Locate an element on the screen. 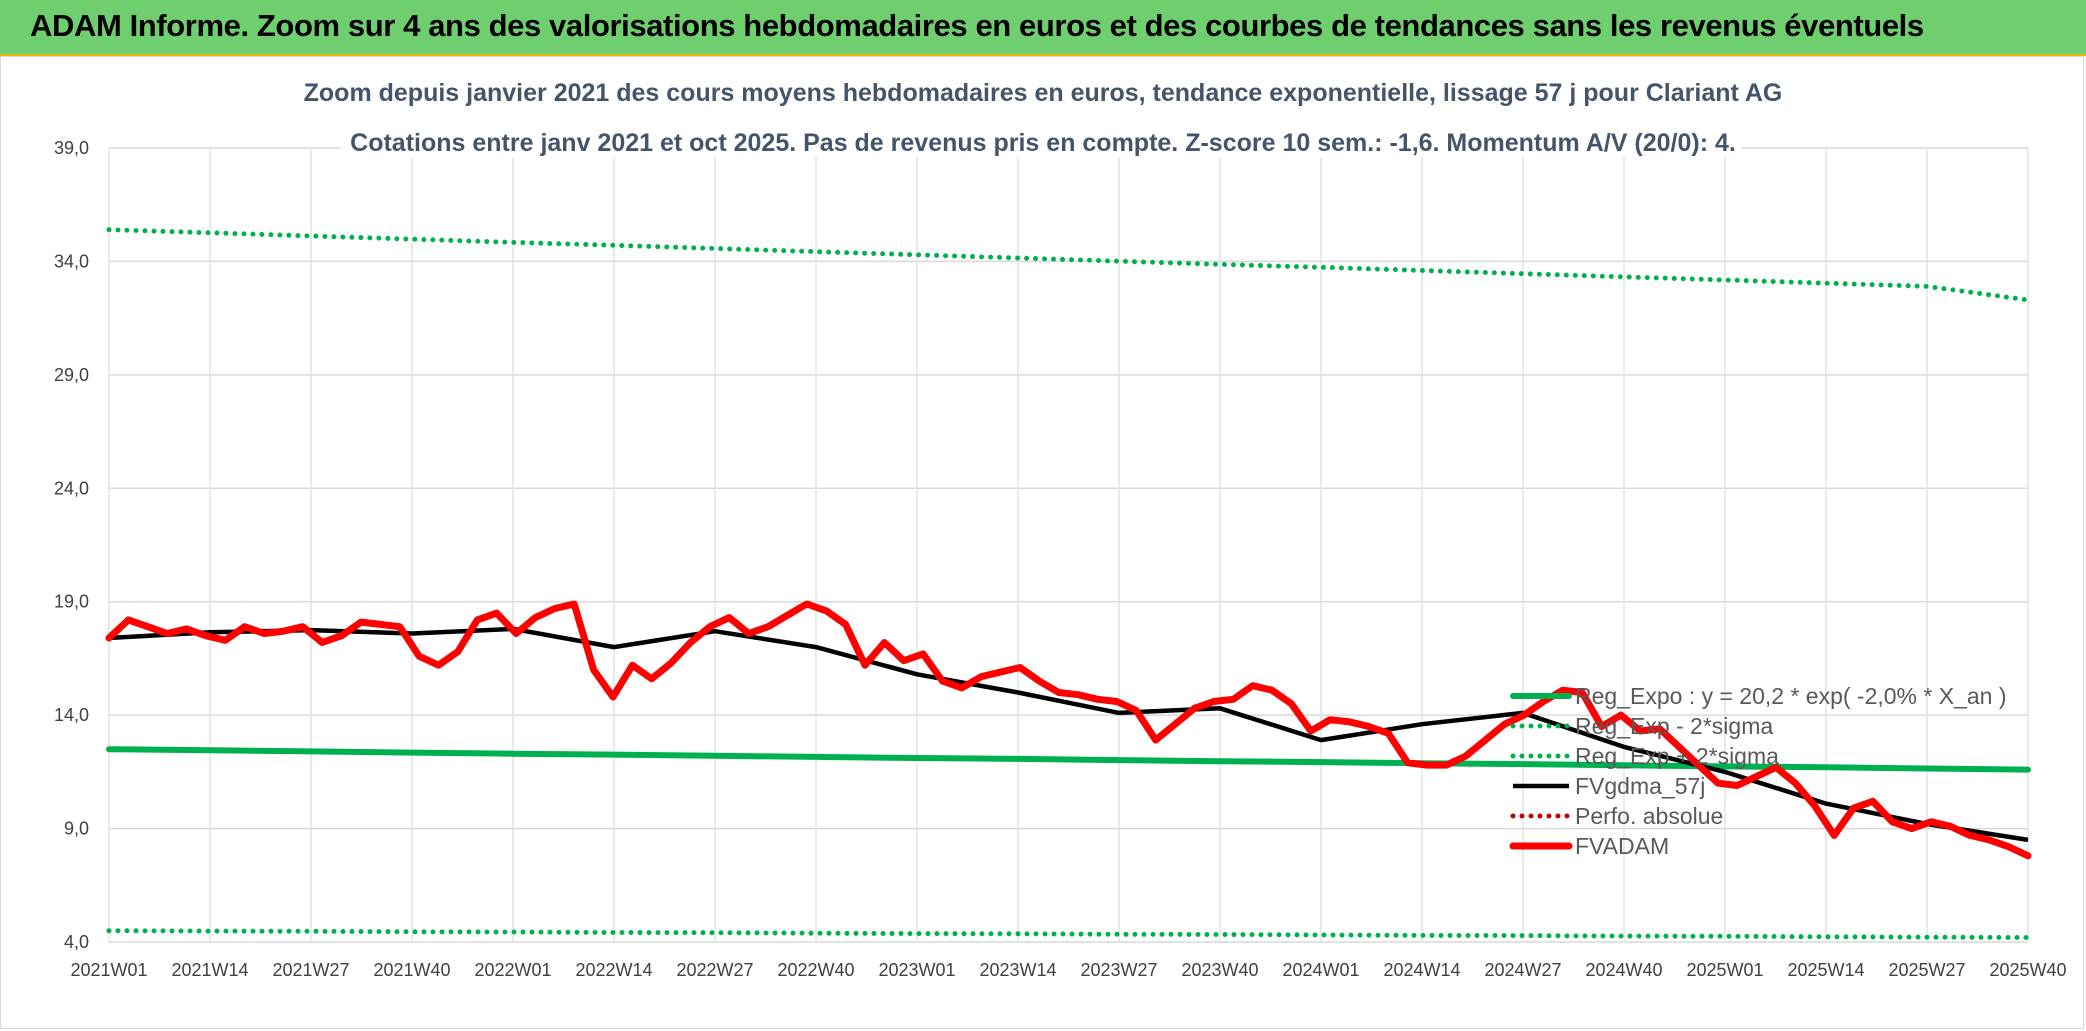 The height and width of the screenshot is (1031, 2086). legend-label-reg-exp-2-sigma: Reg_Exp - 2*sigma is located at coordinates (1674, 726).